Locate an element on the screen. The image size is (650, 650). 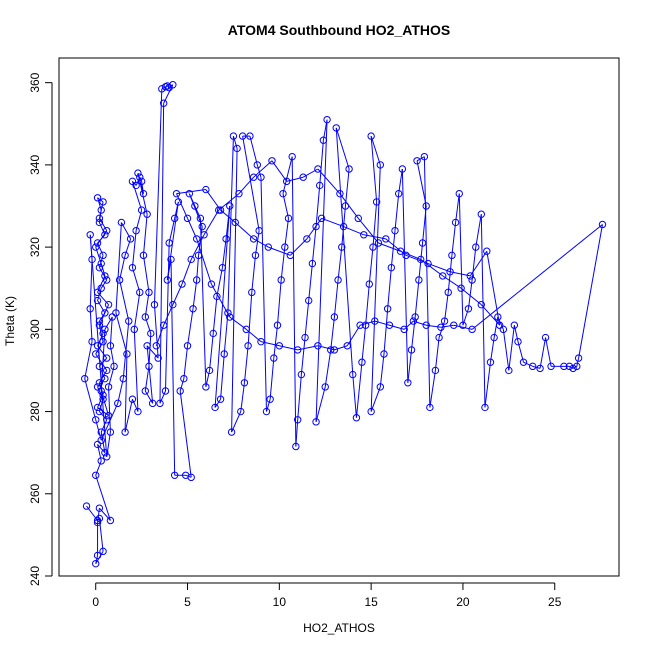
y-tick-label: 340 is located at coordinates (35, 165).